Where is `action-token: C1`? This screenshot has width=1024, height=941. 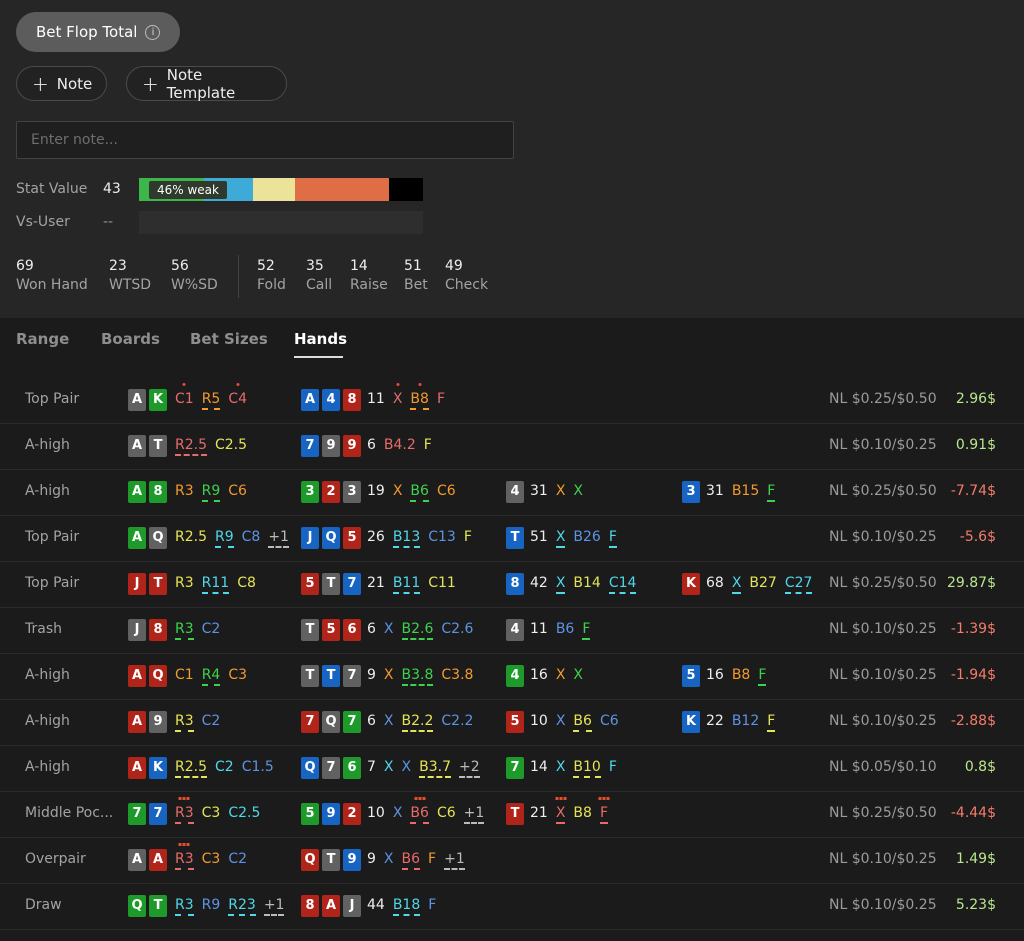
action-token: C1 is located at coordinates (184, 395).